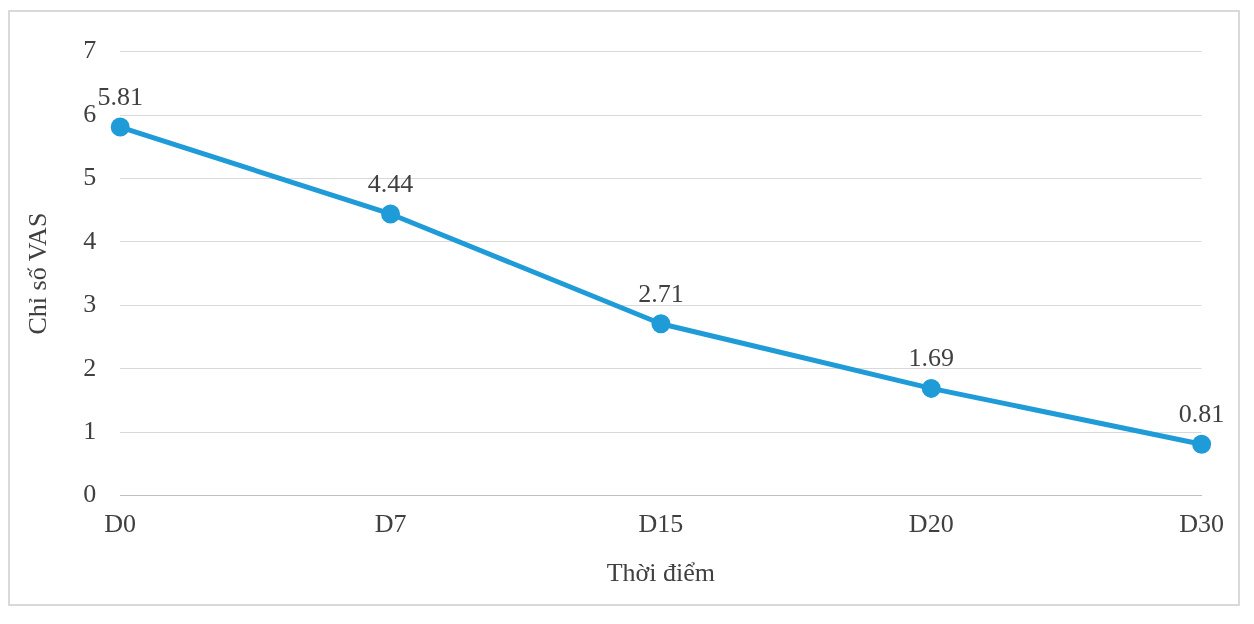 This screenshot has height=624, width=1254. What do you see at coordinates (931, 358) in the screenshot?
I see `data-label: 1.69` at bounding box center [931, 358].